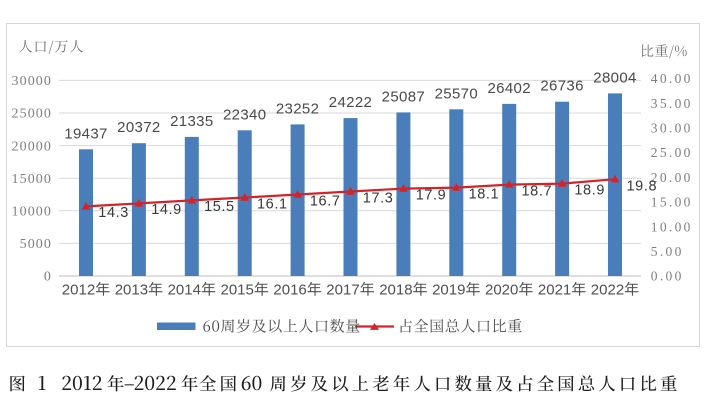 The width and height of the screenshot is (716, 410). I want to click on svg-text: 2014, so click(184, 290).